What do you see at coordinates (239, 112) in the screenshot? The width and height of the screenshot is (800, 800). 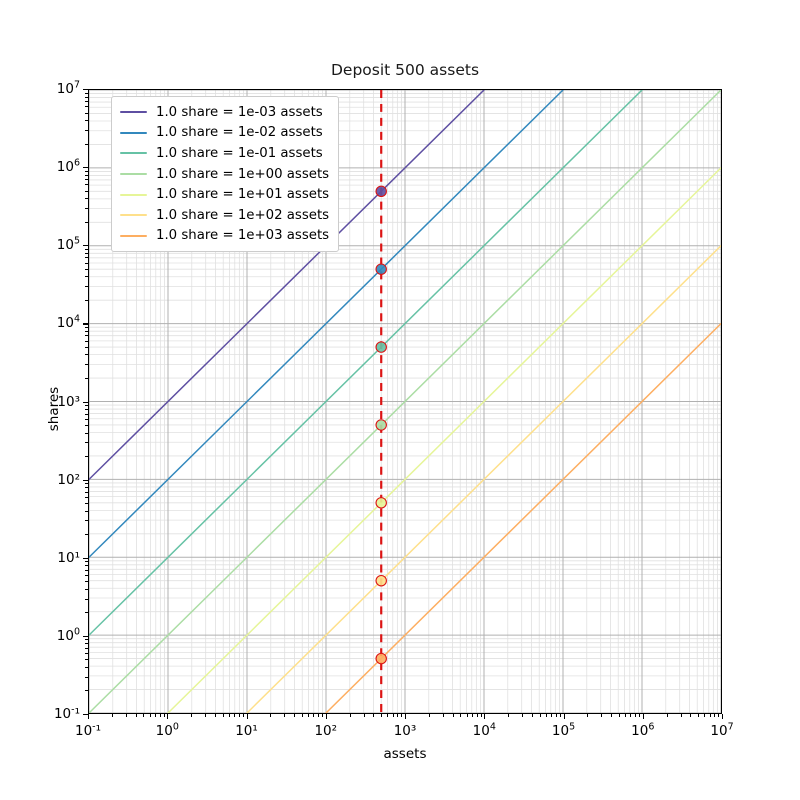 I see `legend-item-label: 1.0 share = 1e-03 assets` at bounding box center [239, 112].